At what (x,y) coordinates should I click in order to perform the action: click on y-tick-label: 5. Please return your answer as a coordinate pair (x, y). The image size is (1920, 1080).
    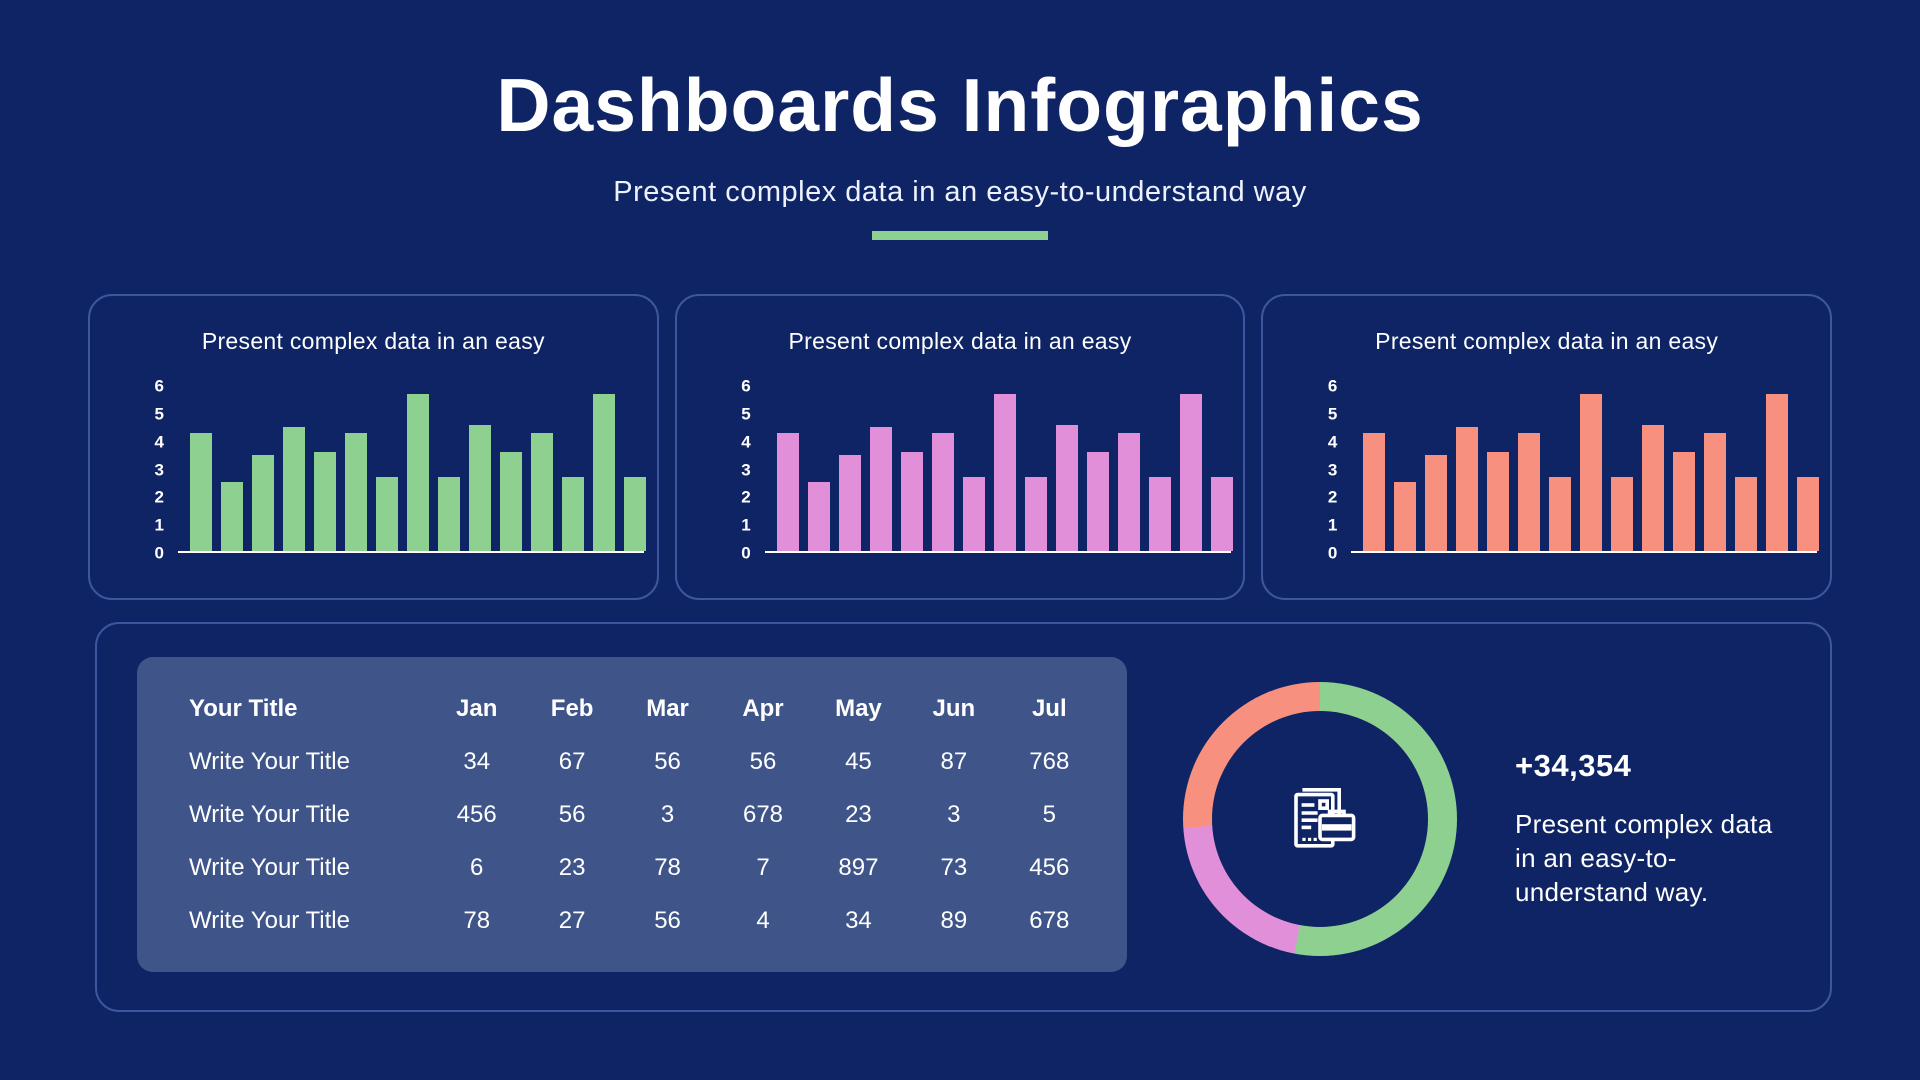
    Looking at the image, I should click on (159, 414).